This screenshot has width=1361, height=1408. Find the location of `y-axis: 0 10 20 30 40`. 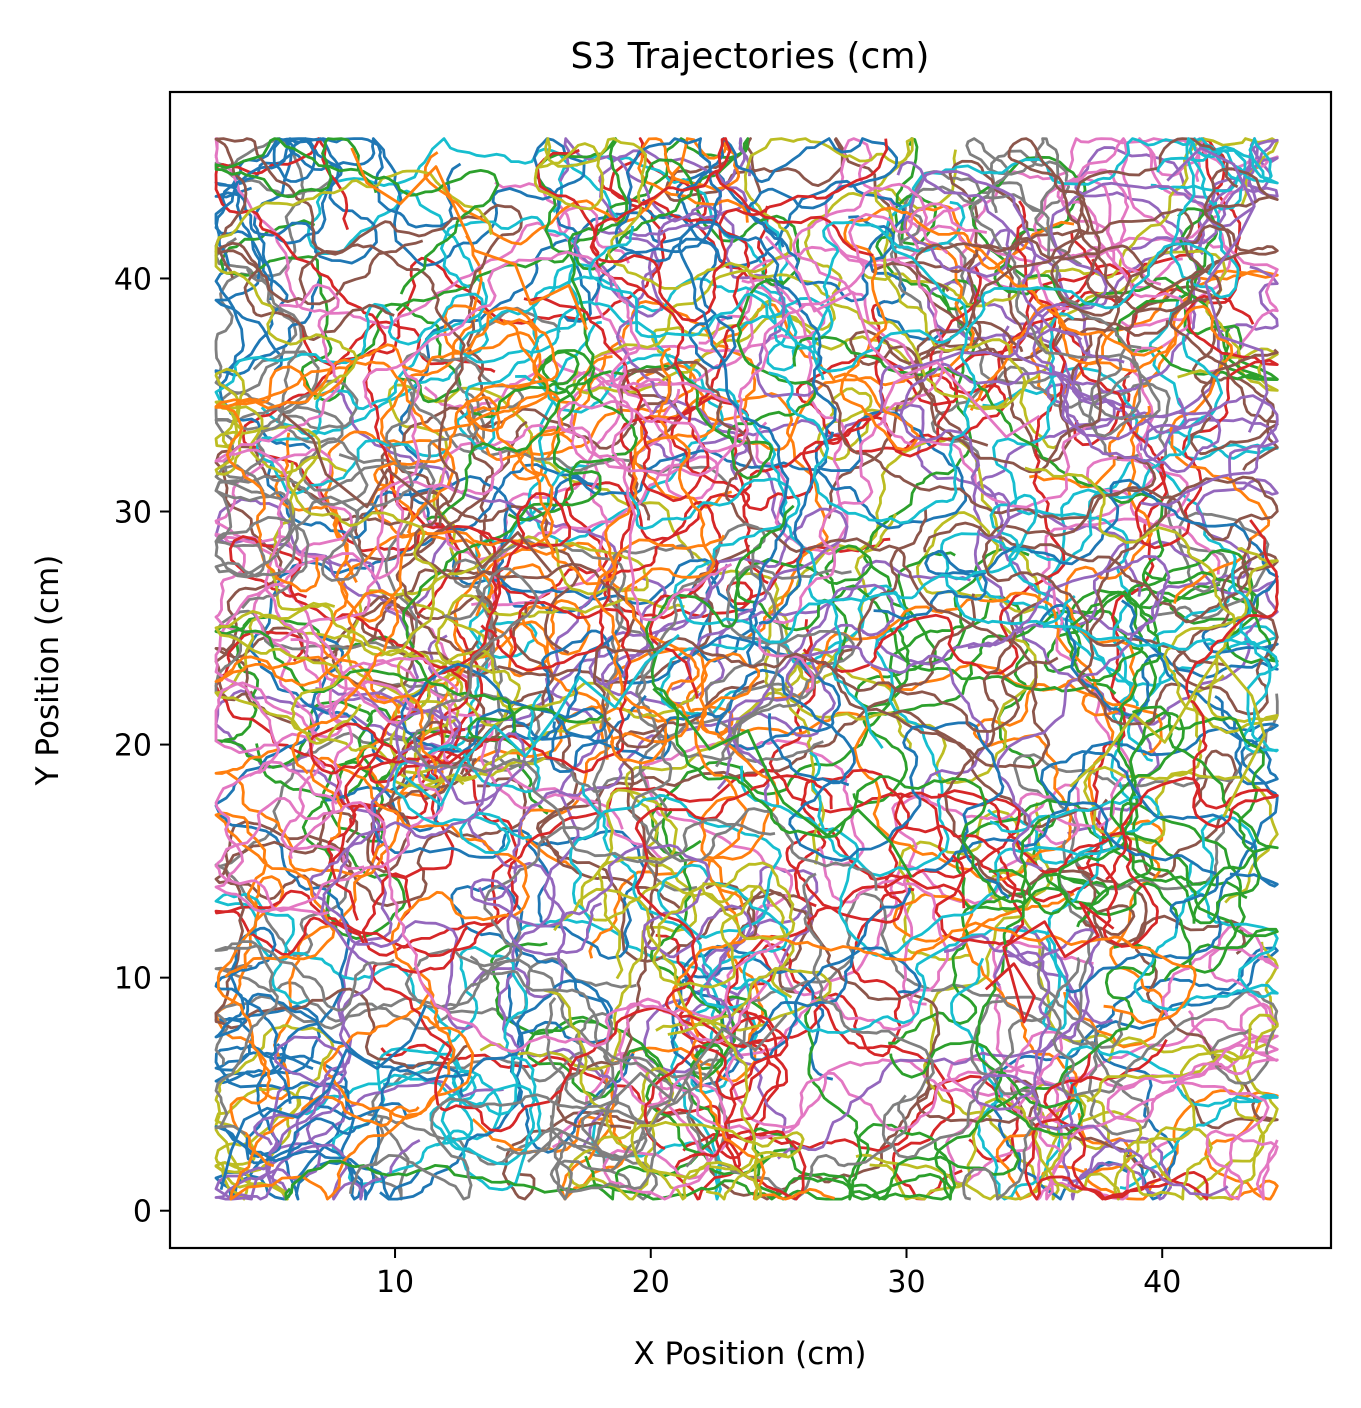

y-axis: 0 10 20 30 40 is located at coordinates (142, 746).